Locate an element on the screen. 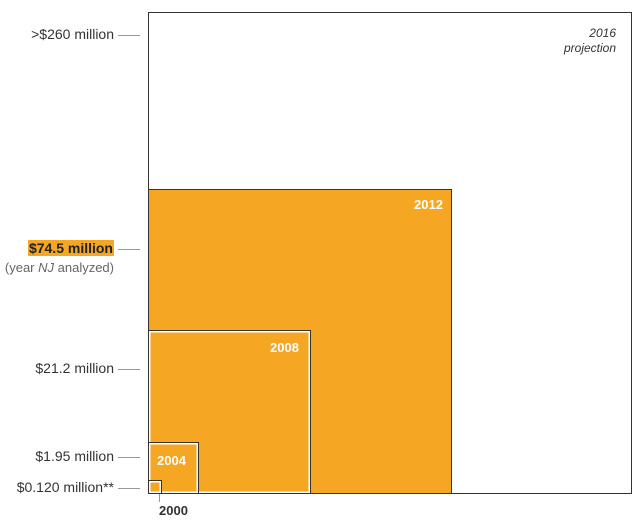 This screenshot has width=638, height=523. value-label-2008: $21.2 million is located at coordinates (74, 368).